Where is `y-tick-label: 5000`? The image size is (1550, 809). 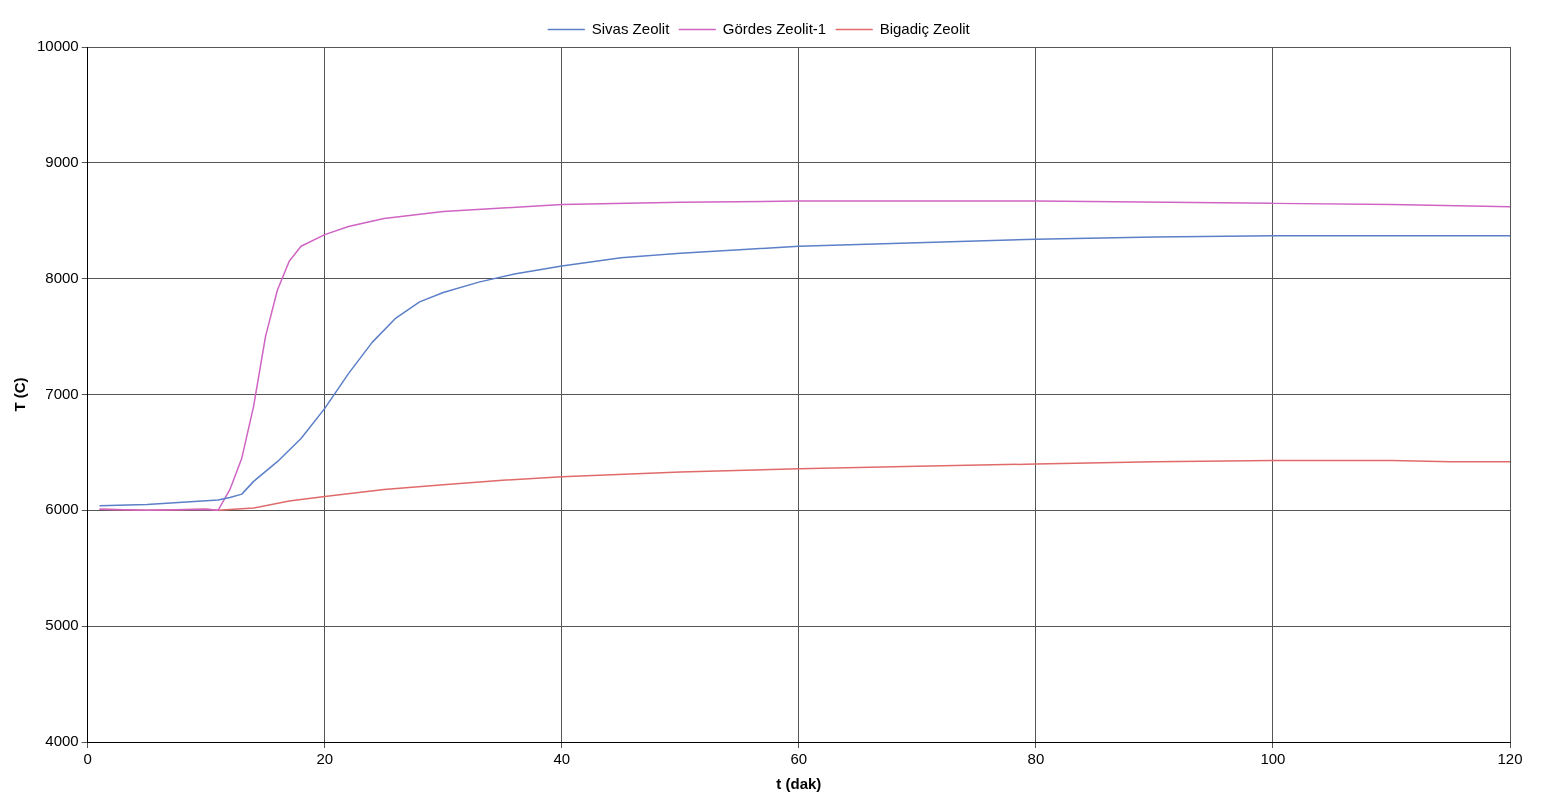 y-tick-label: 5000 is located at coordinates (62, 625).